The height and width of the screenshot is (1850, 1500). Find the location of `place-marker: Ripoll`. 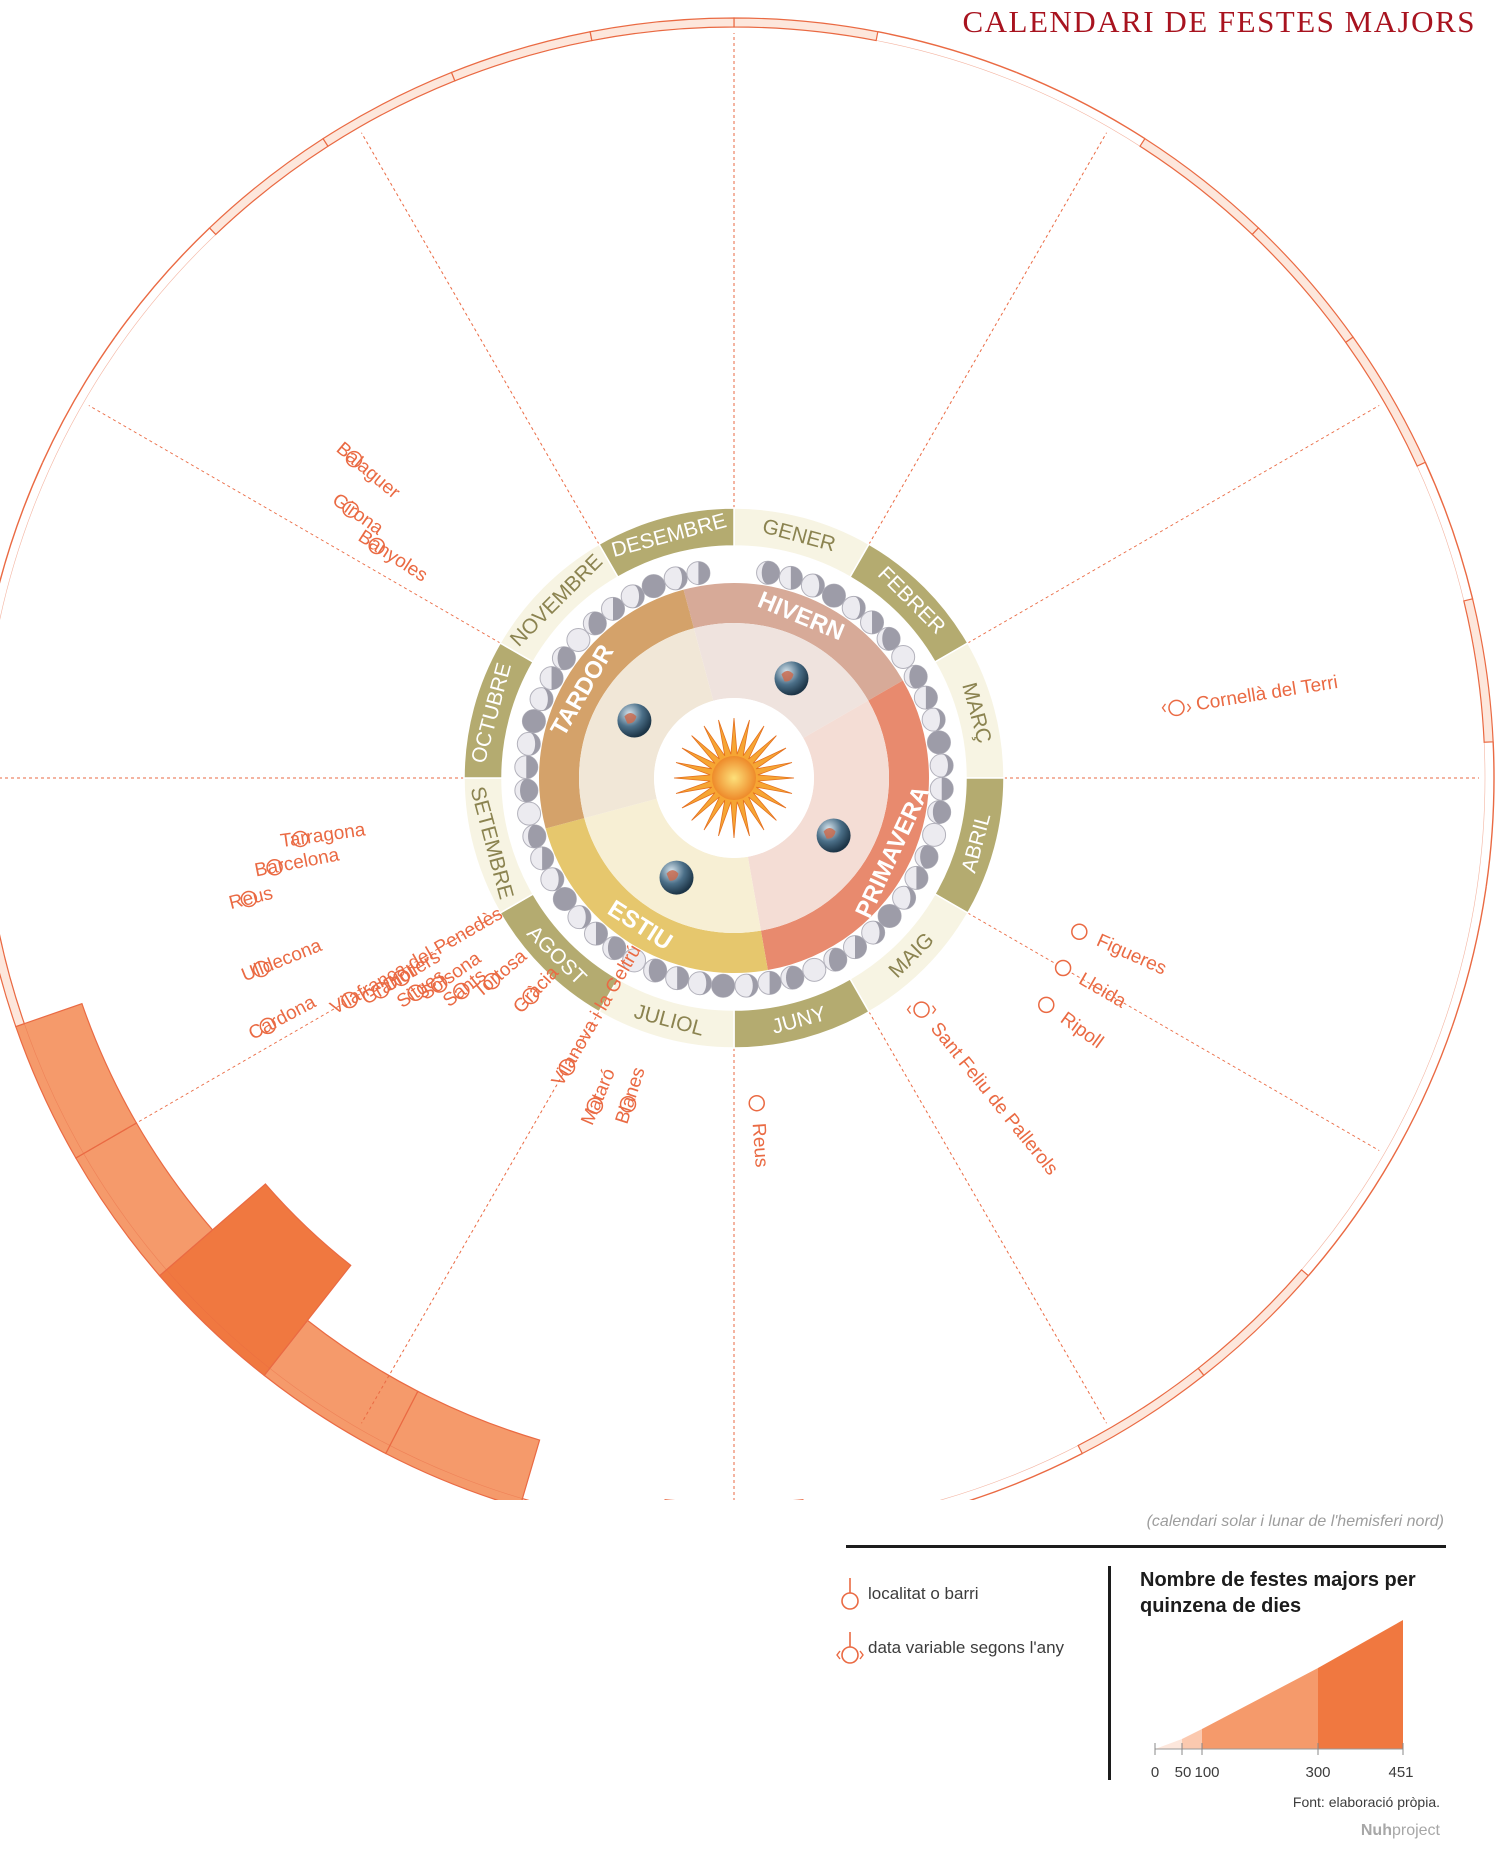

place-marker: Ripoll is located at coordinates (1072, 1024).